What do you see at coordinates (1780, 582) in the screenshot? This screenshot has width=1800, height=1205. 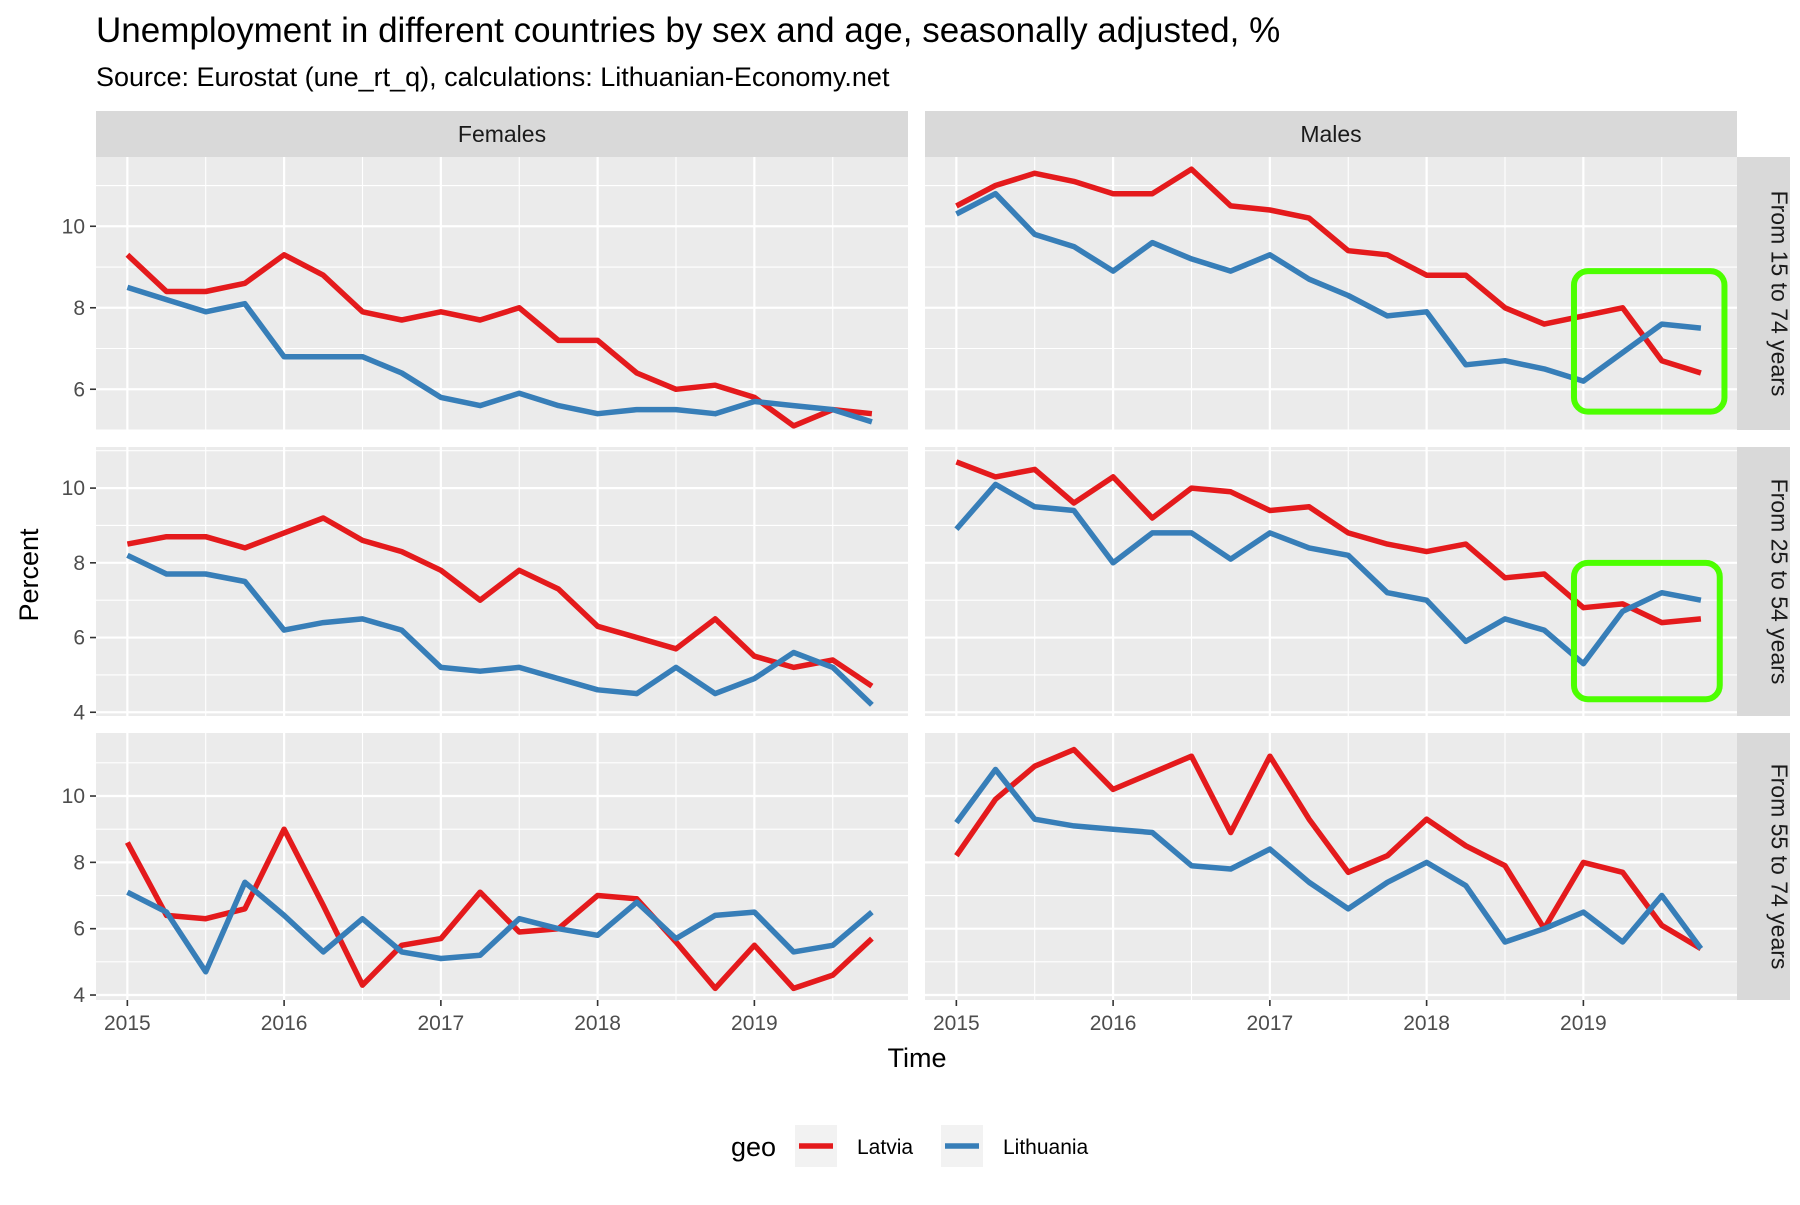 I see `strip-label-from-25-to-54-years: From 25 to 54 years` at bounding box center [1780, 582].